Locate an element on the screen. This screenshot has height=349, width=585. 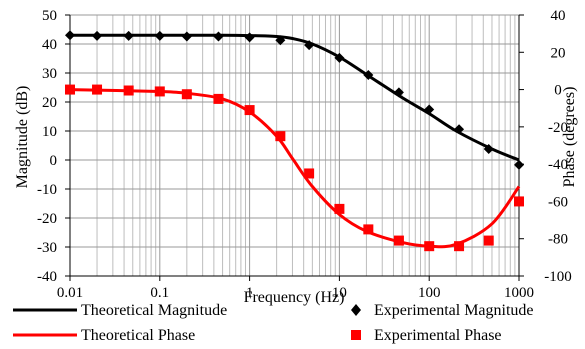
legend-experimental-phase-label: Experimental Phase is located at coordinates (438, 335).